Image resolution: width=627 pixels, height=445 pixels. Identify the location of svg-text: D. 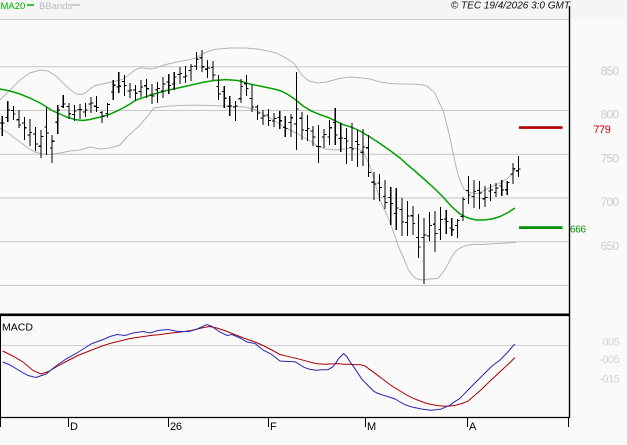
(74, 427).